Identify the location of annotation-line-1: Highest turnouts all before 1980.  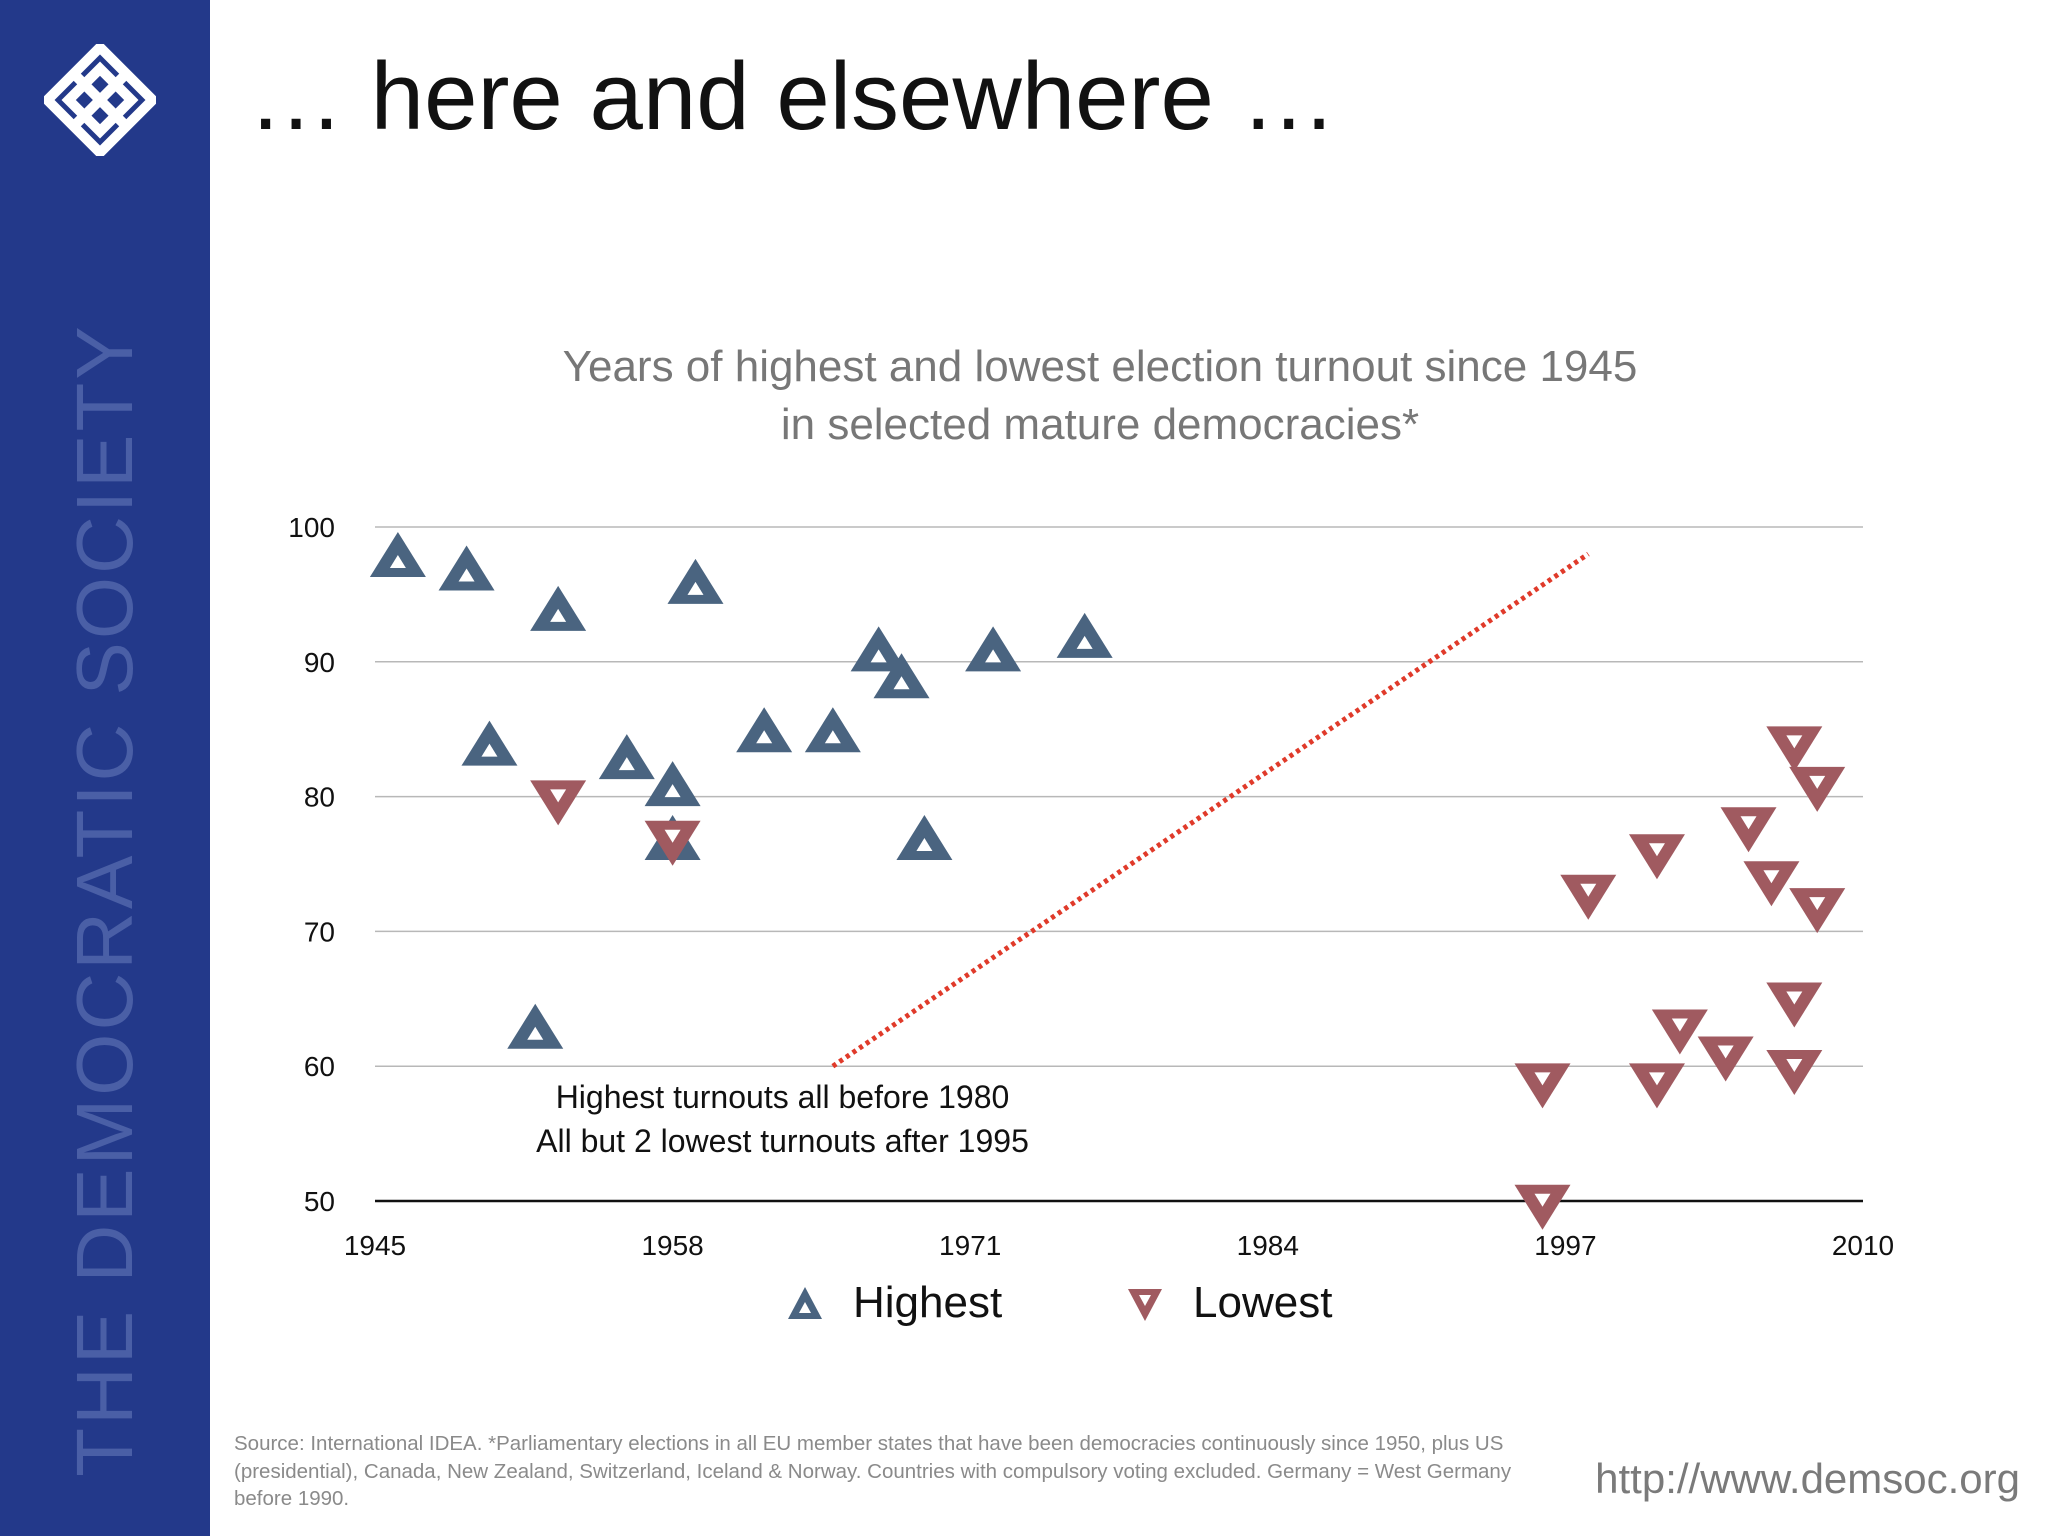
(782, 1097).